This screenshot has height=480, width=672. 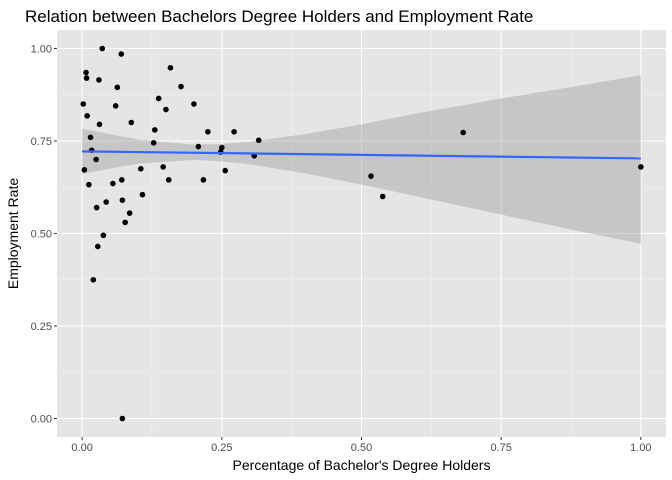 What do you see at coordinates (362, 465) in the screenshot?
I see `x-axis-title: Percentage of Bachelor's Degree Holders` at bounding box center [362, 465].